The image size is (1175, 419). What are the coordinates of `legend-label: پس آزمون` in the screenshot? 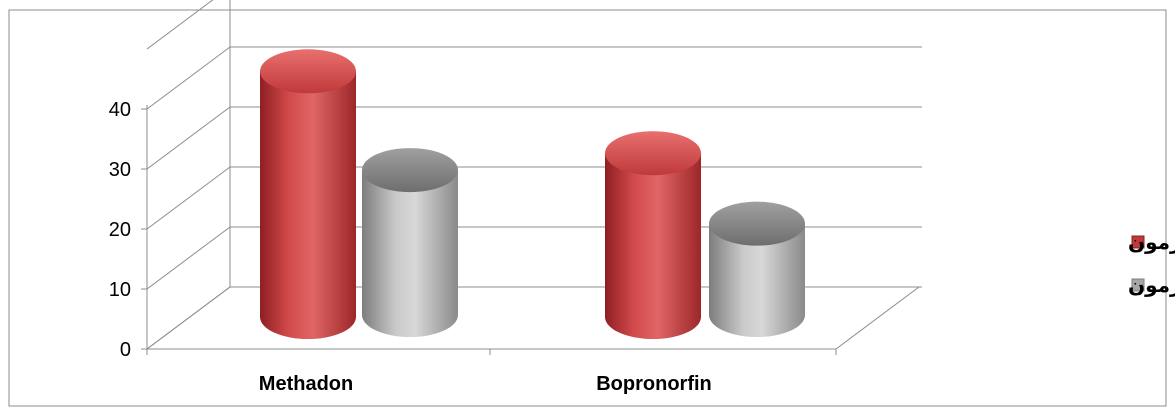 It's located at (1151, 285).